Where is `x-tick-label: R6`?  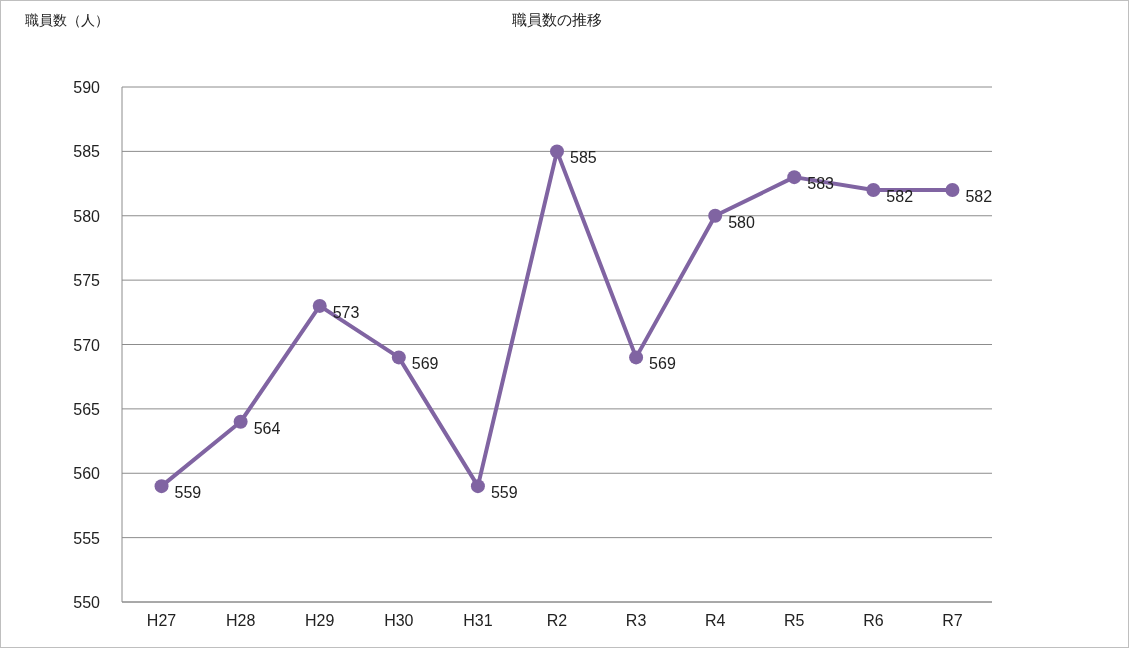
x-tick-label: R6 is located at coordinates (873, 620).